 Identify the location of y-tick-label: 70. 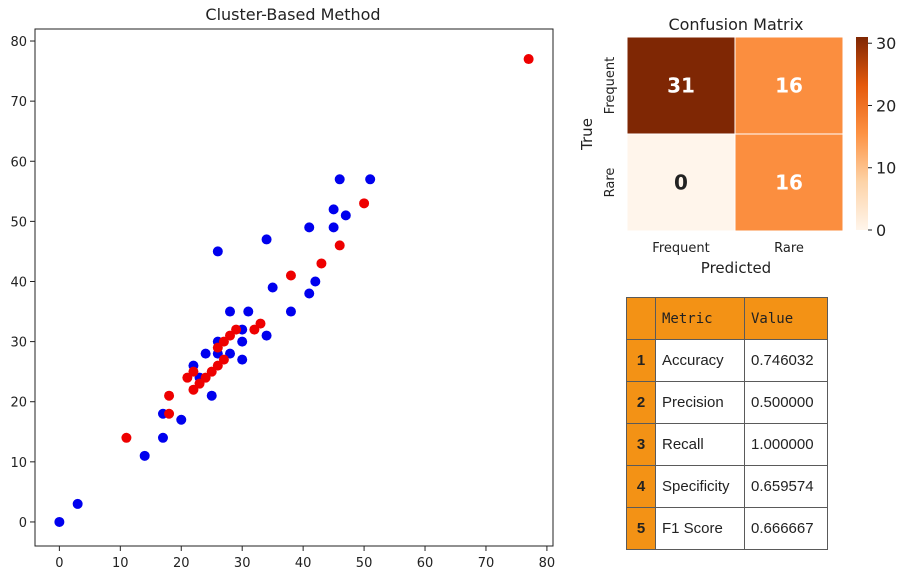
(18, 102).